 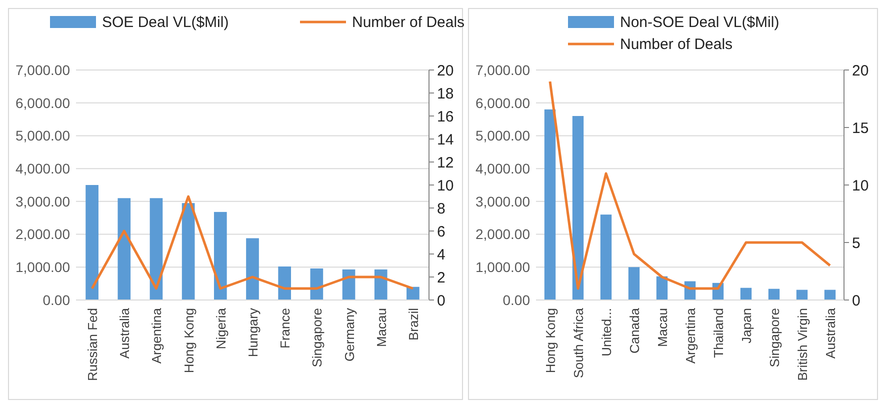 What do you see at coordinates (165, 22) in the screenshot?
I see `legend-label: SOE Deal VL($Mil)` at bounding box center [165, 22].